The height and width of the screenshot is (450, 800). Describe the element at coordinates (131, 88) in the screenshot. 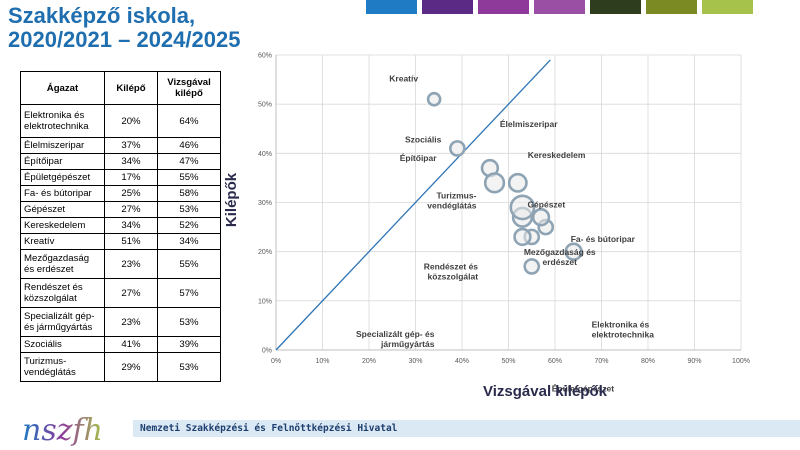

I see `column-header-kilepo: Kilépő` at that location.